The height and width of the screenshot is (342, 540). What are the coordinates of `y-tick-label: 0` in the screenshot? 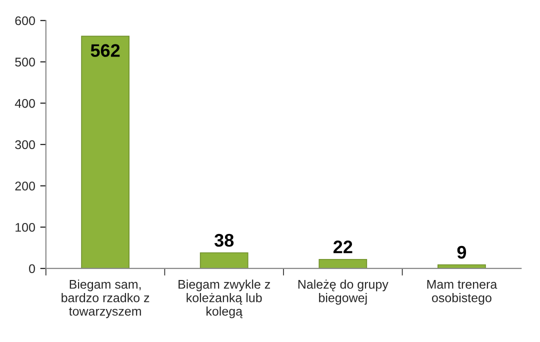 It's located at (32, 269).